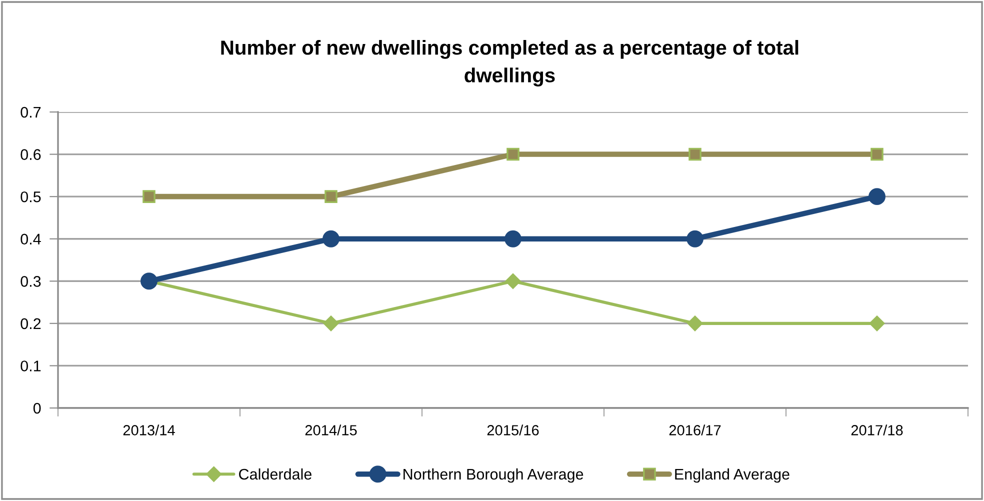 Image resolution: width=984 pixels, height=501 pixels. What do you see at coordinates (695, 430) in the screenshot?
I see `x-tick-label: 2016/17` at bounding box center [695, 430].